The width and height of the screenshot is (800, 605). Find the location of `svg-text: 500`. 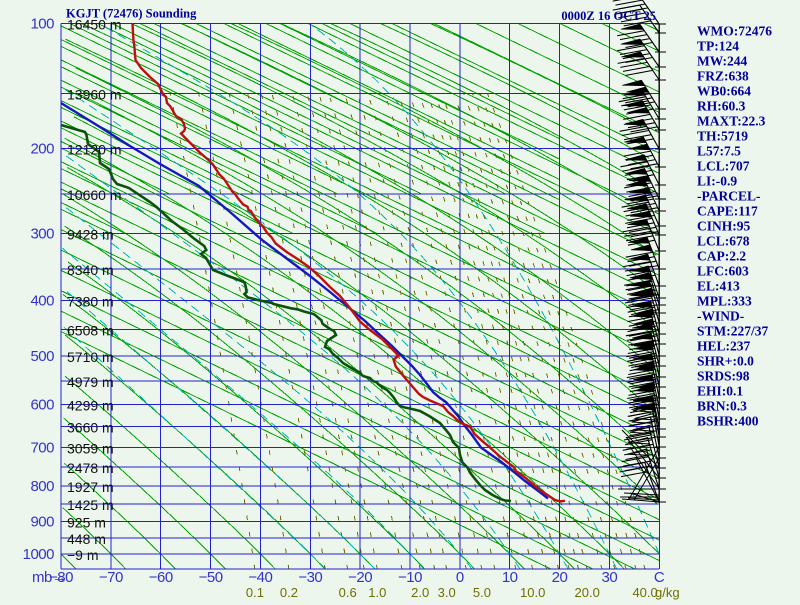

svg-text: 500 is located at coordinates (42, 356).